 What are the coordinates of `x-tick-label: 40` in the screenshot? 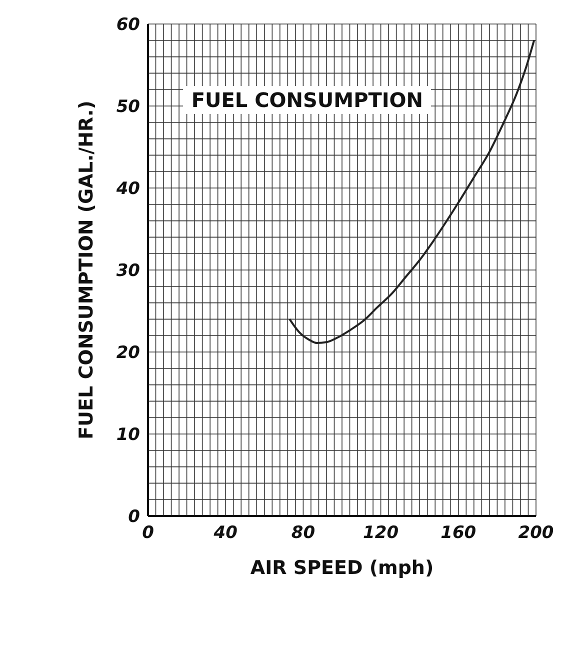 It's located at (225, 533).